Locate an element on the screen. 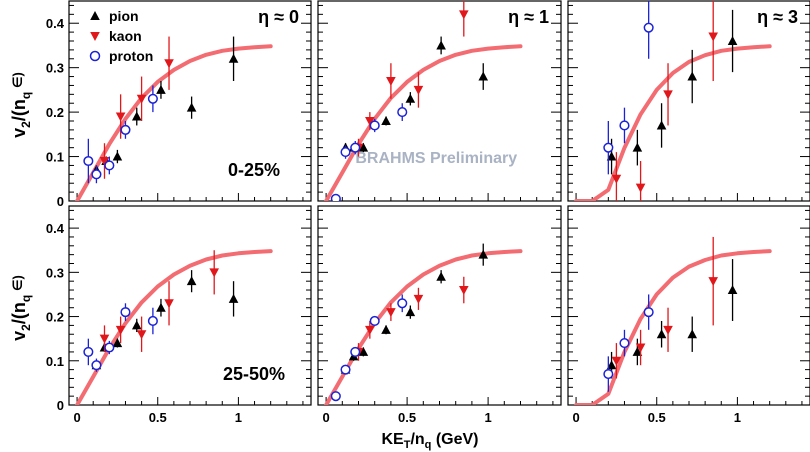 The width and height of the screenshot is (810, 452). x-tick-label: 0 is located at coordinates (575, 417).